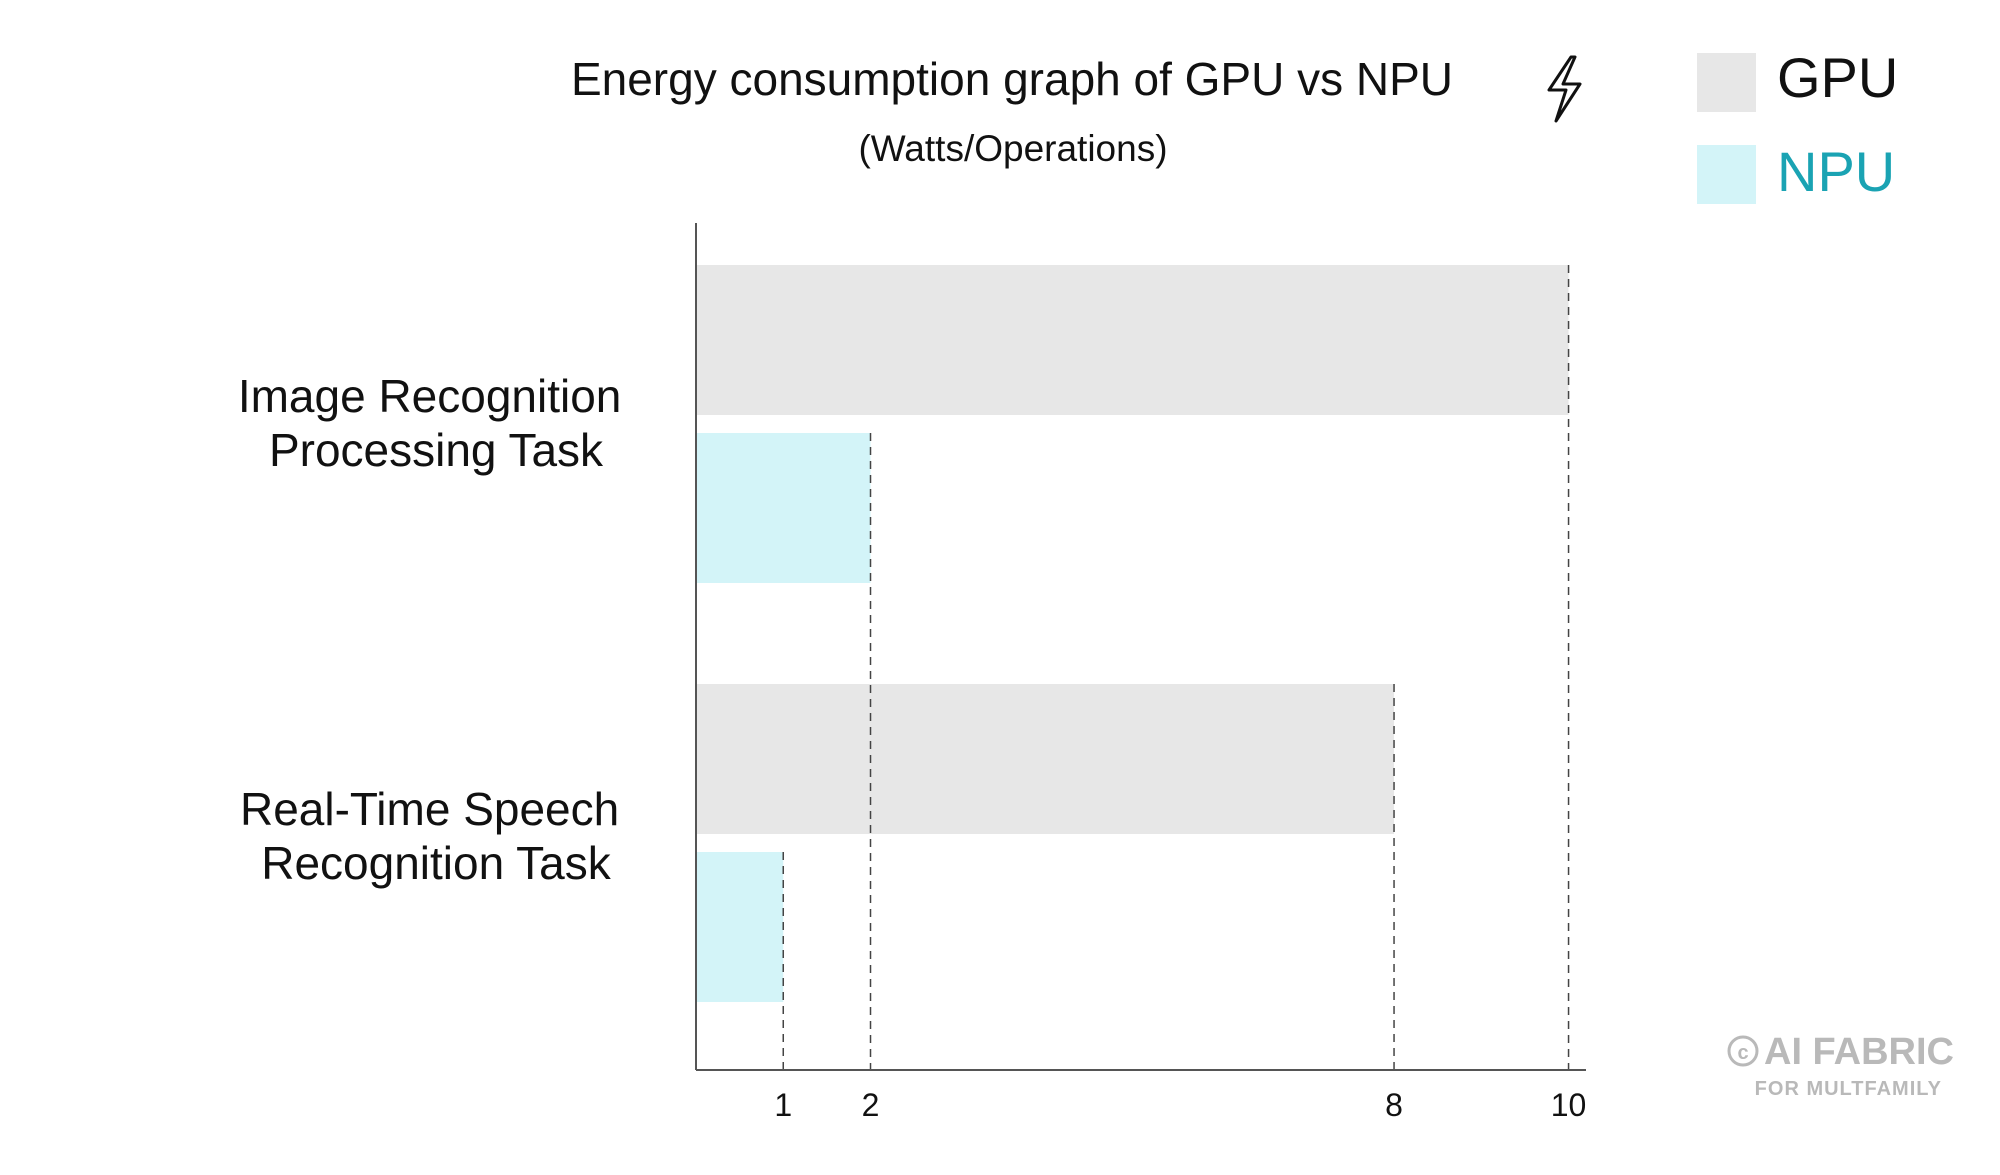 The image size is (2000, 1175). I want to click on x-tick-label-8: 8, so click(1394, 1105).